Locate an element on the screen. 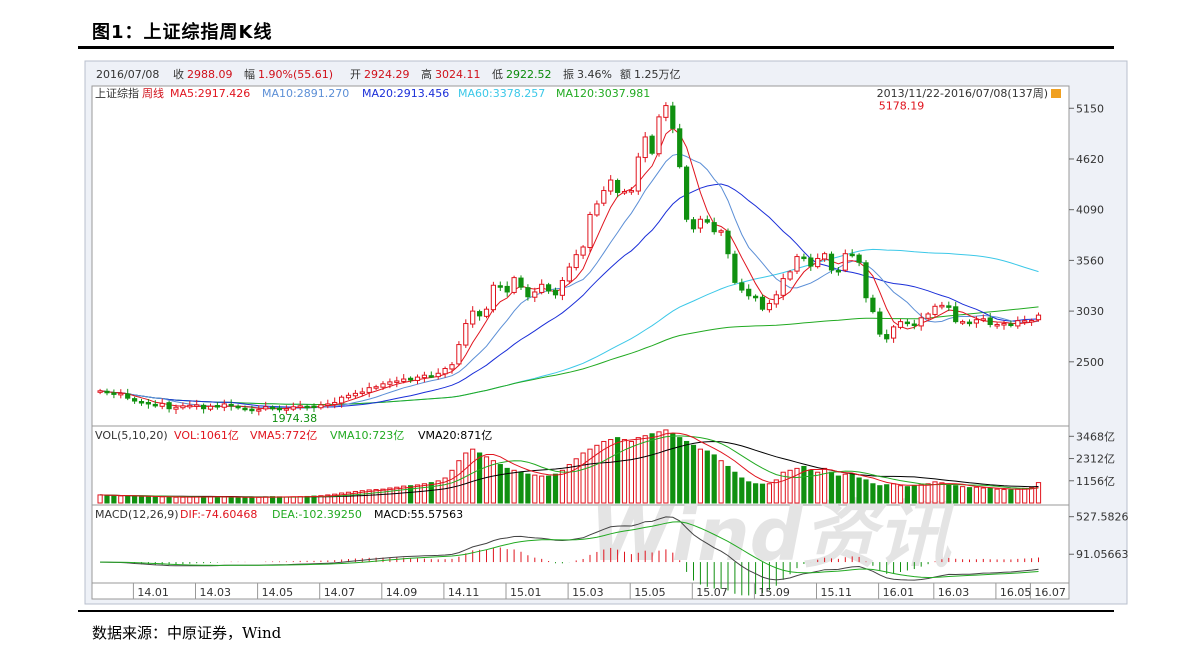  macd-tick-label-0: 527.5826 is located at coordinates (1102, 517).